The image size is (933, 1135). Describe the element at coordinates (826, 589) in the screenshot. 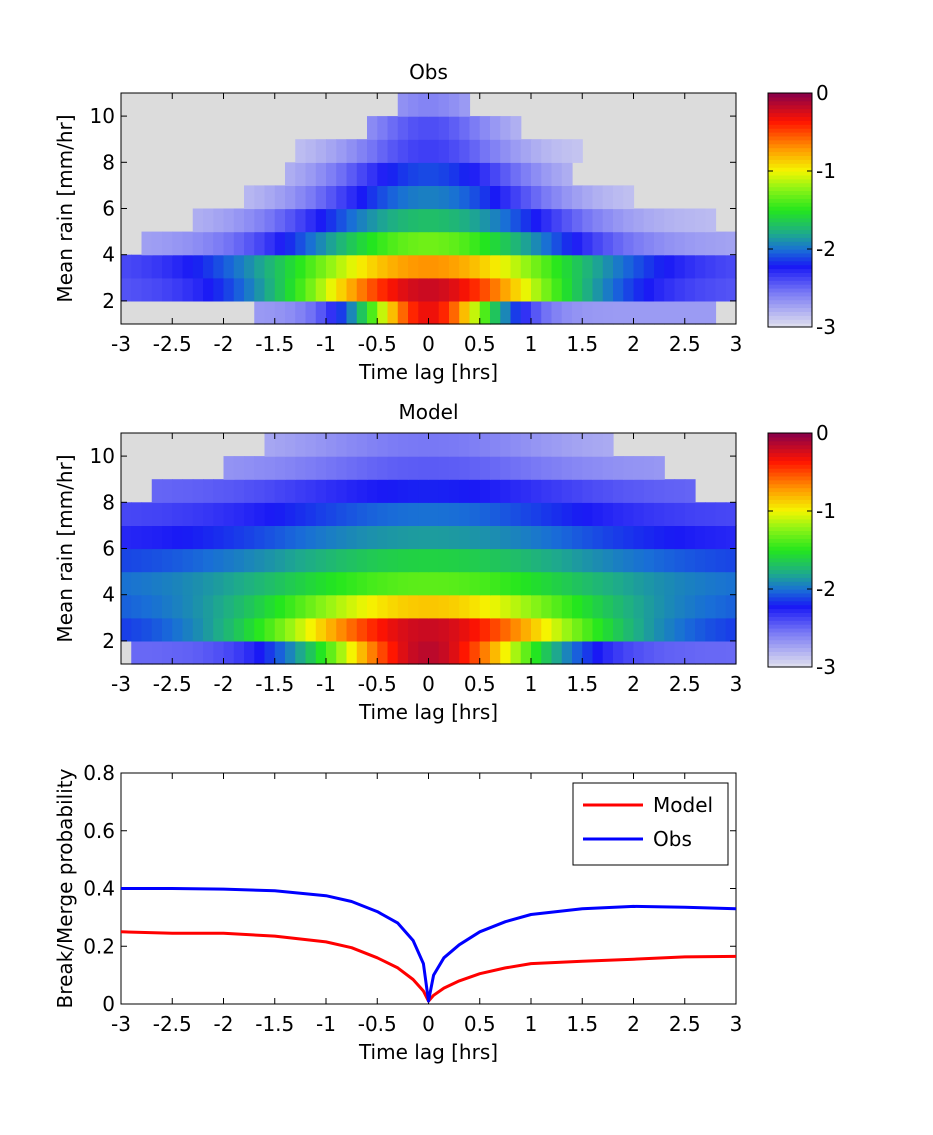

I see `colorbar-tick-label: -2` at that location.